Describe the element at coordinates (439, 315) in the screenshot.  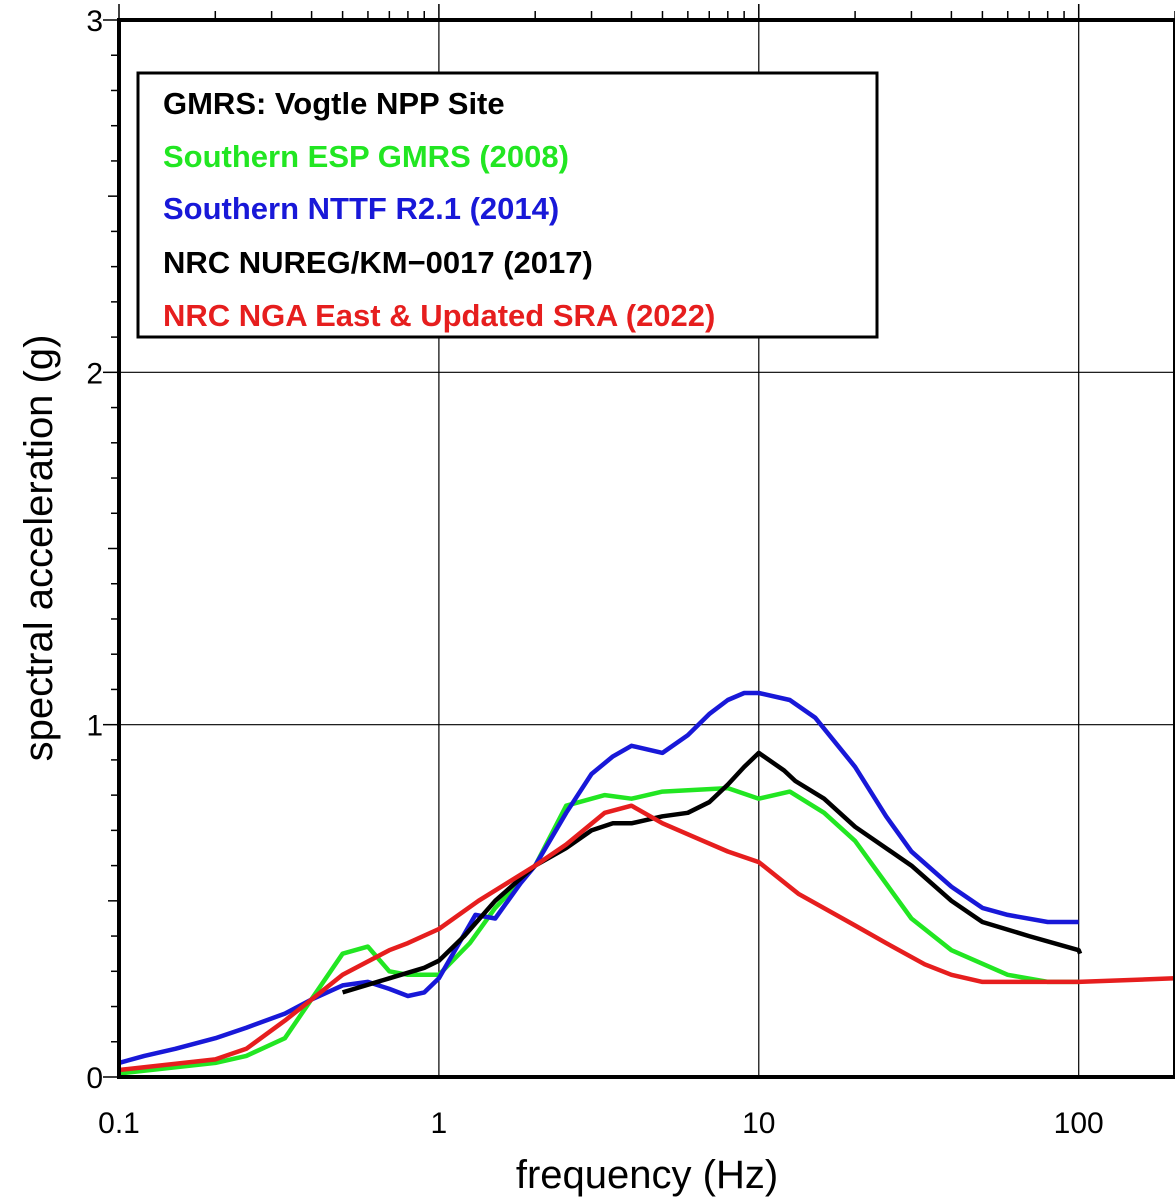
I see `legend-item-nrc-nga-east: NRC NGA East & Updated SRA (2022)` at that location.